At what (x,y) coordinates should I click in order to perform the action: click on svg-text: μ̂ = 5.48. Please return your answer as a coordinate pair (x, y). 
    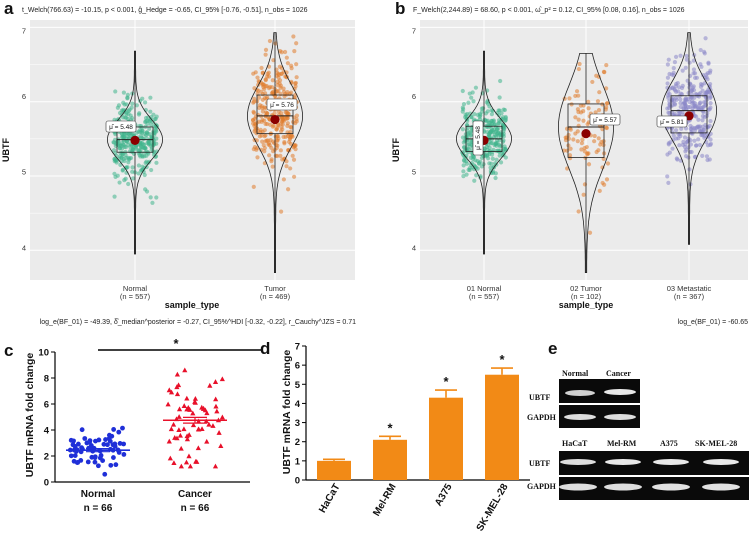
    Looking at the image, I should click on (478, 138).